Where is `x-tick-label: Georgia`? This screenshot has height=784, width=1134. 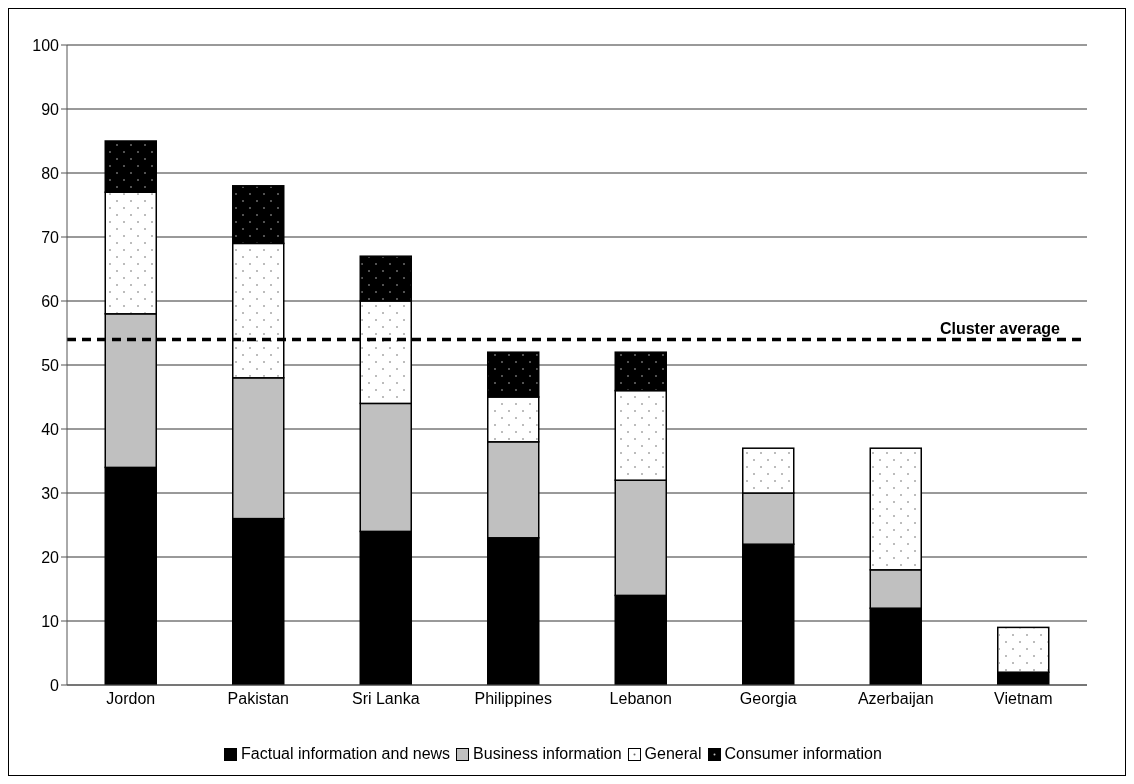
x-tick-label: Georgia is located at coordinates (768, 699).